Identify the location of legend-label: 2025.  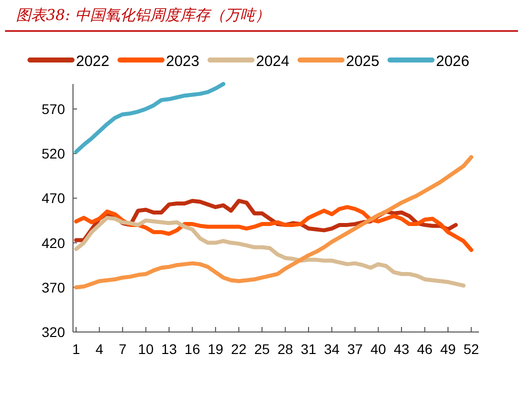
(363, 61).